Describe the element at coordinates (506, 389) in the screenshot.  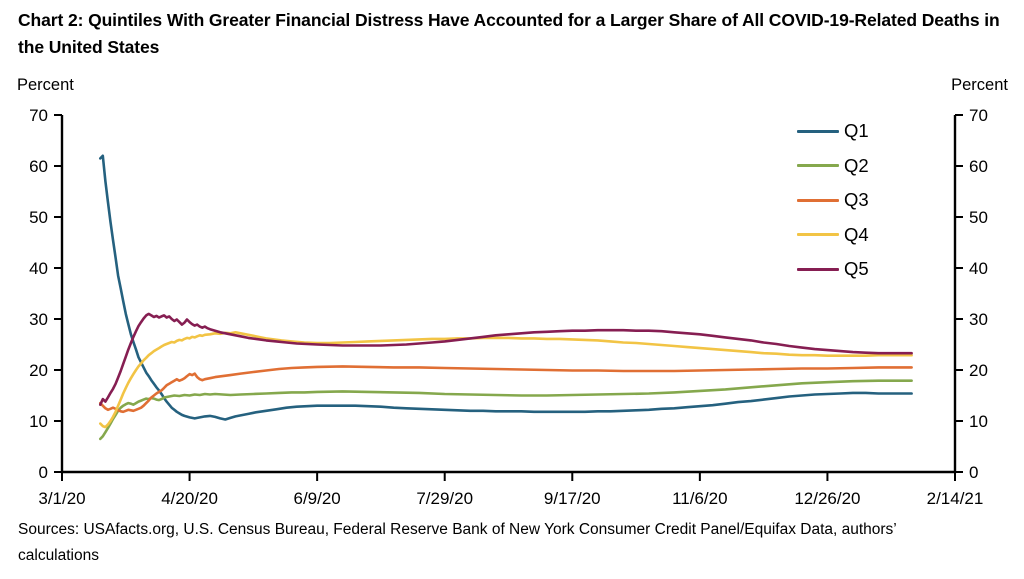
I see `series-line-q3` at that location.